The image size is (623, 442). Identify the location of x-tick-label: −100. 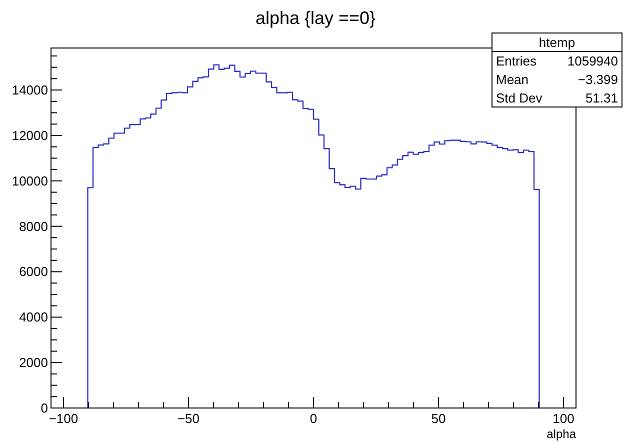
(63, 418).